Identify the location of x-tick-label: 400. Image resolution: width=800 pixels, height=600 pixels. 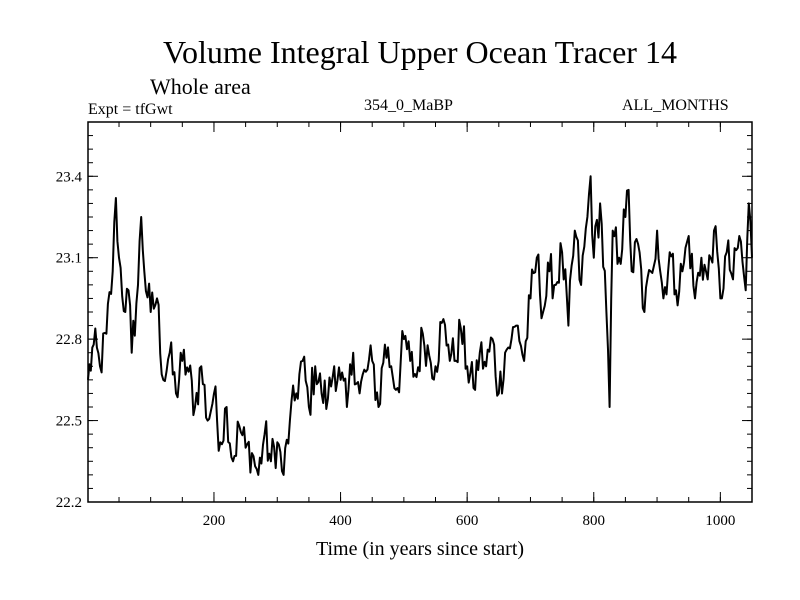
(340, 521).